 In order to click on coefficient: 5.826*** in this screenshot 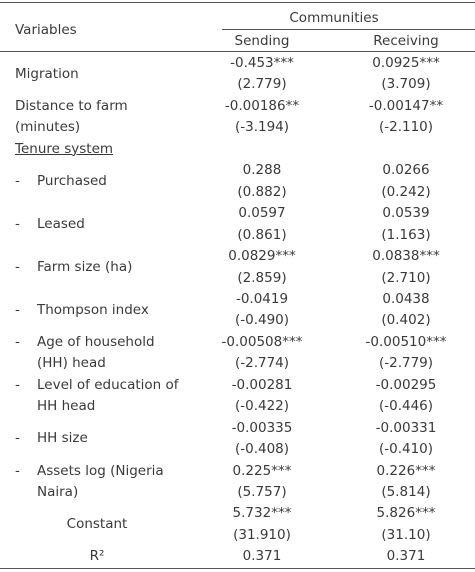, I will do `click(406, 513)`.